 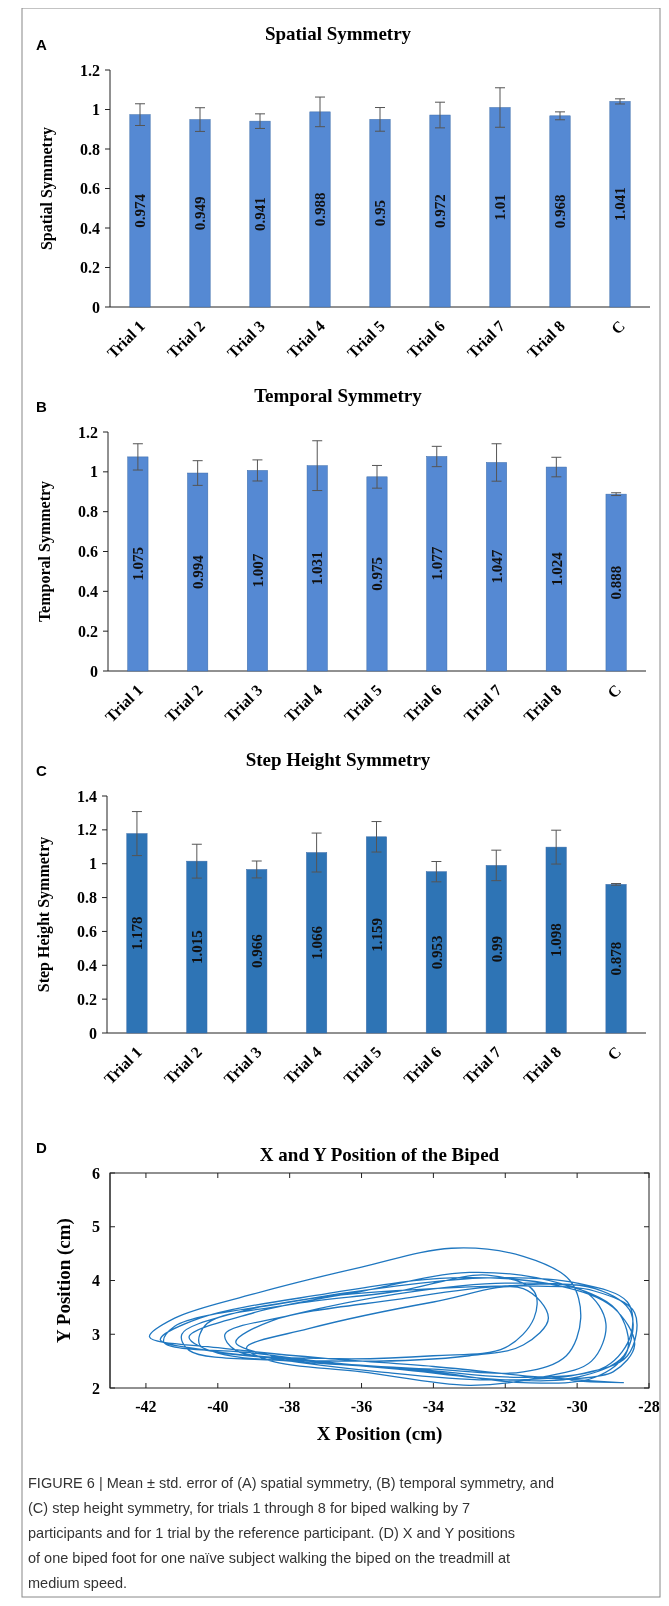 What do you see at coordinates (96, 1281) in the screenshot?
I see `y-tick-label: 4` at bounding box center [96, 1281].